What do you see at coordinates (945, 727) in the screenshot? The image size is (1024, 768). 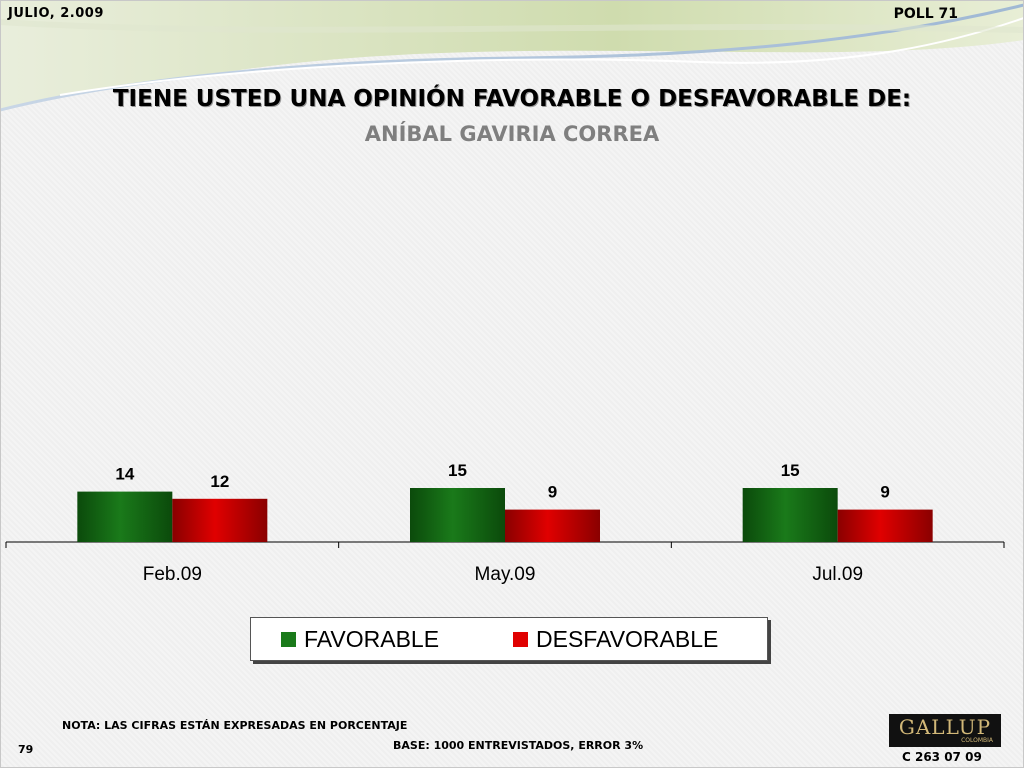 I see `logo-text: GALLUP` at bounding box center [945, 727].